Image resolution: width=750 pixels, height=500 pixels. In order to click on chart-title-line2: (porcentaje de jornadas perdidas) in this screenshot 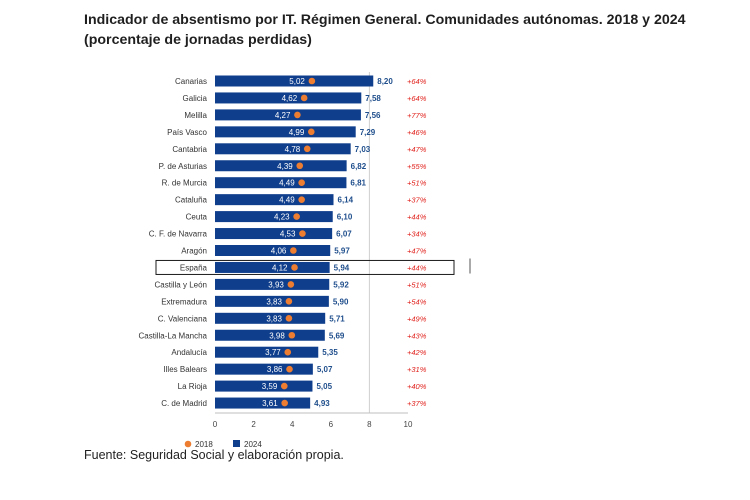, I will do `click(198, 40)`.